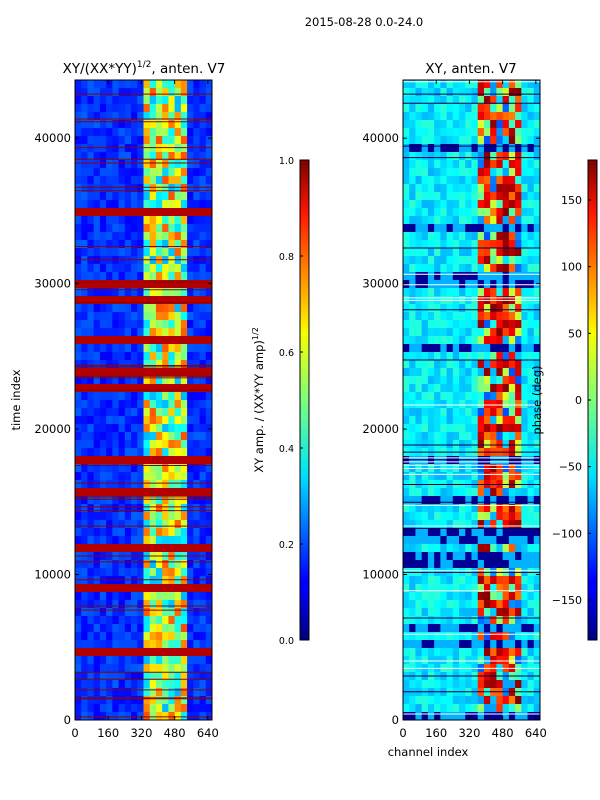 The width and height of the screenshot is (600, 800). What do you see at coordinates (286, 257) in the screenshot?
I see `colorbar-tick-label: 0.8` at bounding box center [286, 257].